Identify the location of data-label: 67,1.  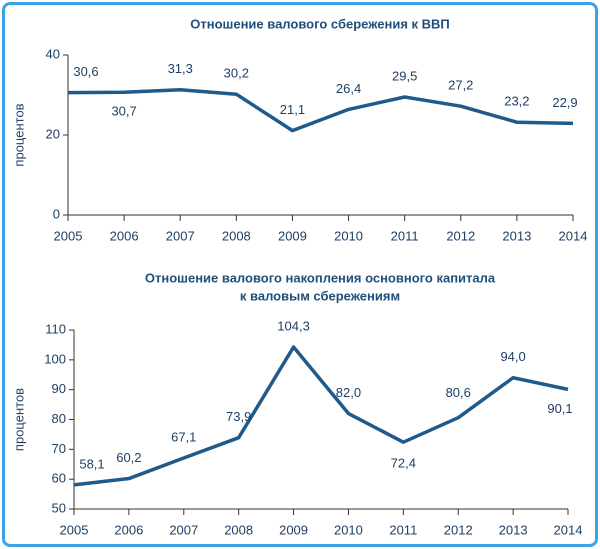
(183, 436).